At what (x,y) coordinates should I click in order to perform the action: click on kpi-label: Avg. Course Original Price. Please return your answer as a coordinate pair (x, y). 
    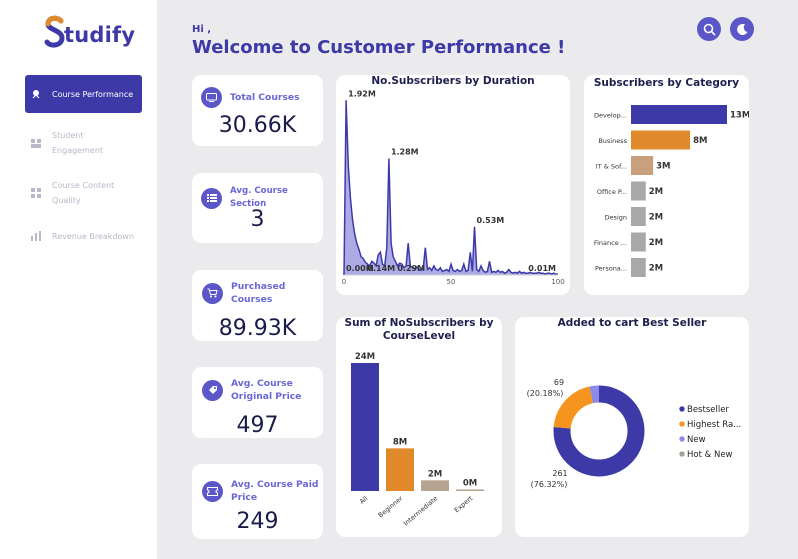
    Looking at the image, I should click on (266, 390).